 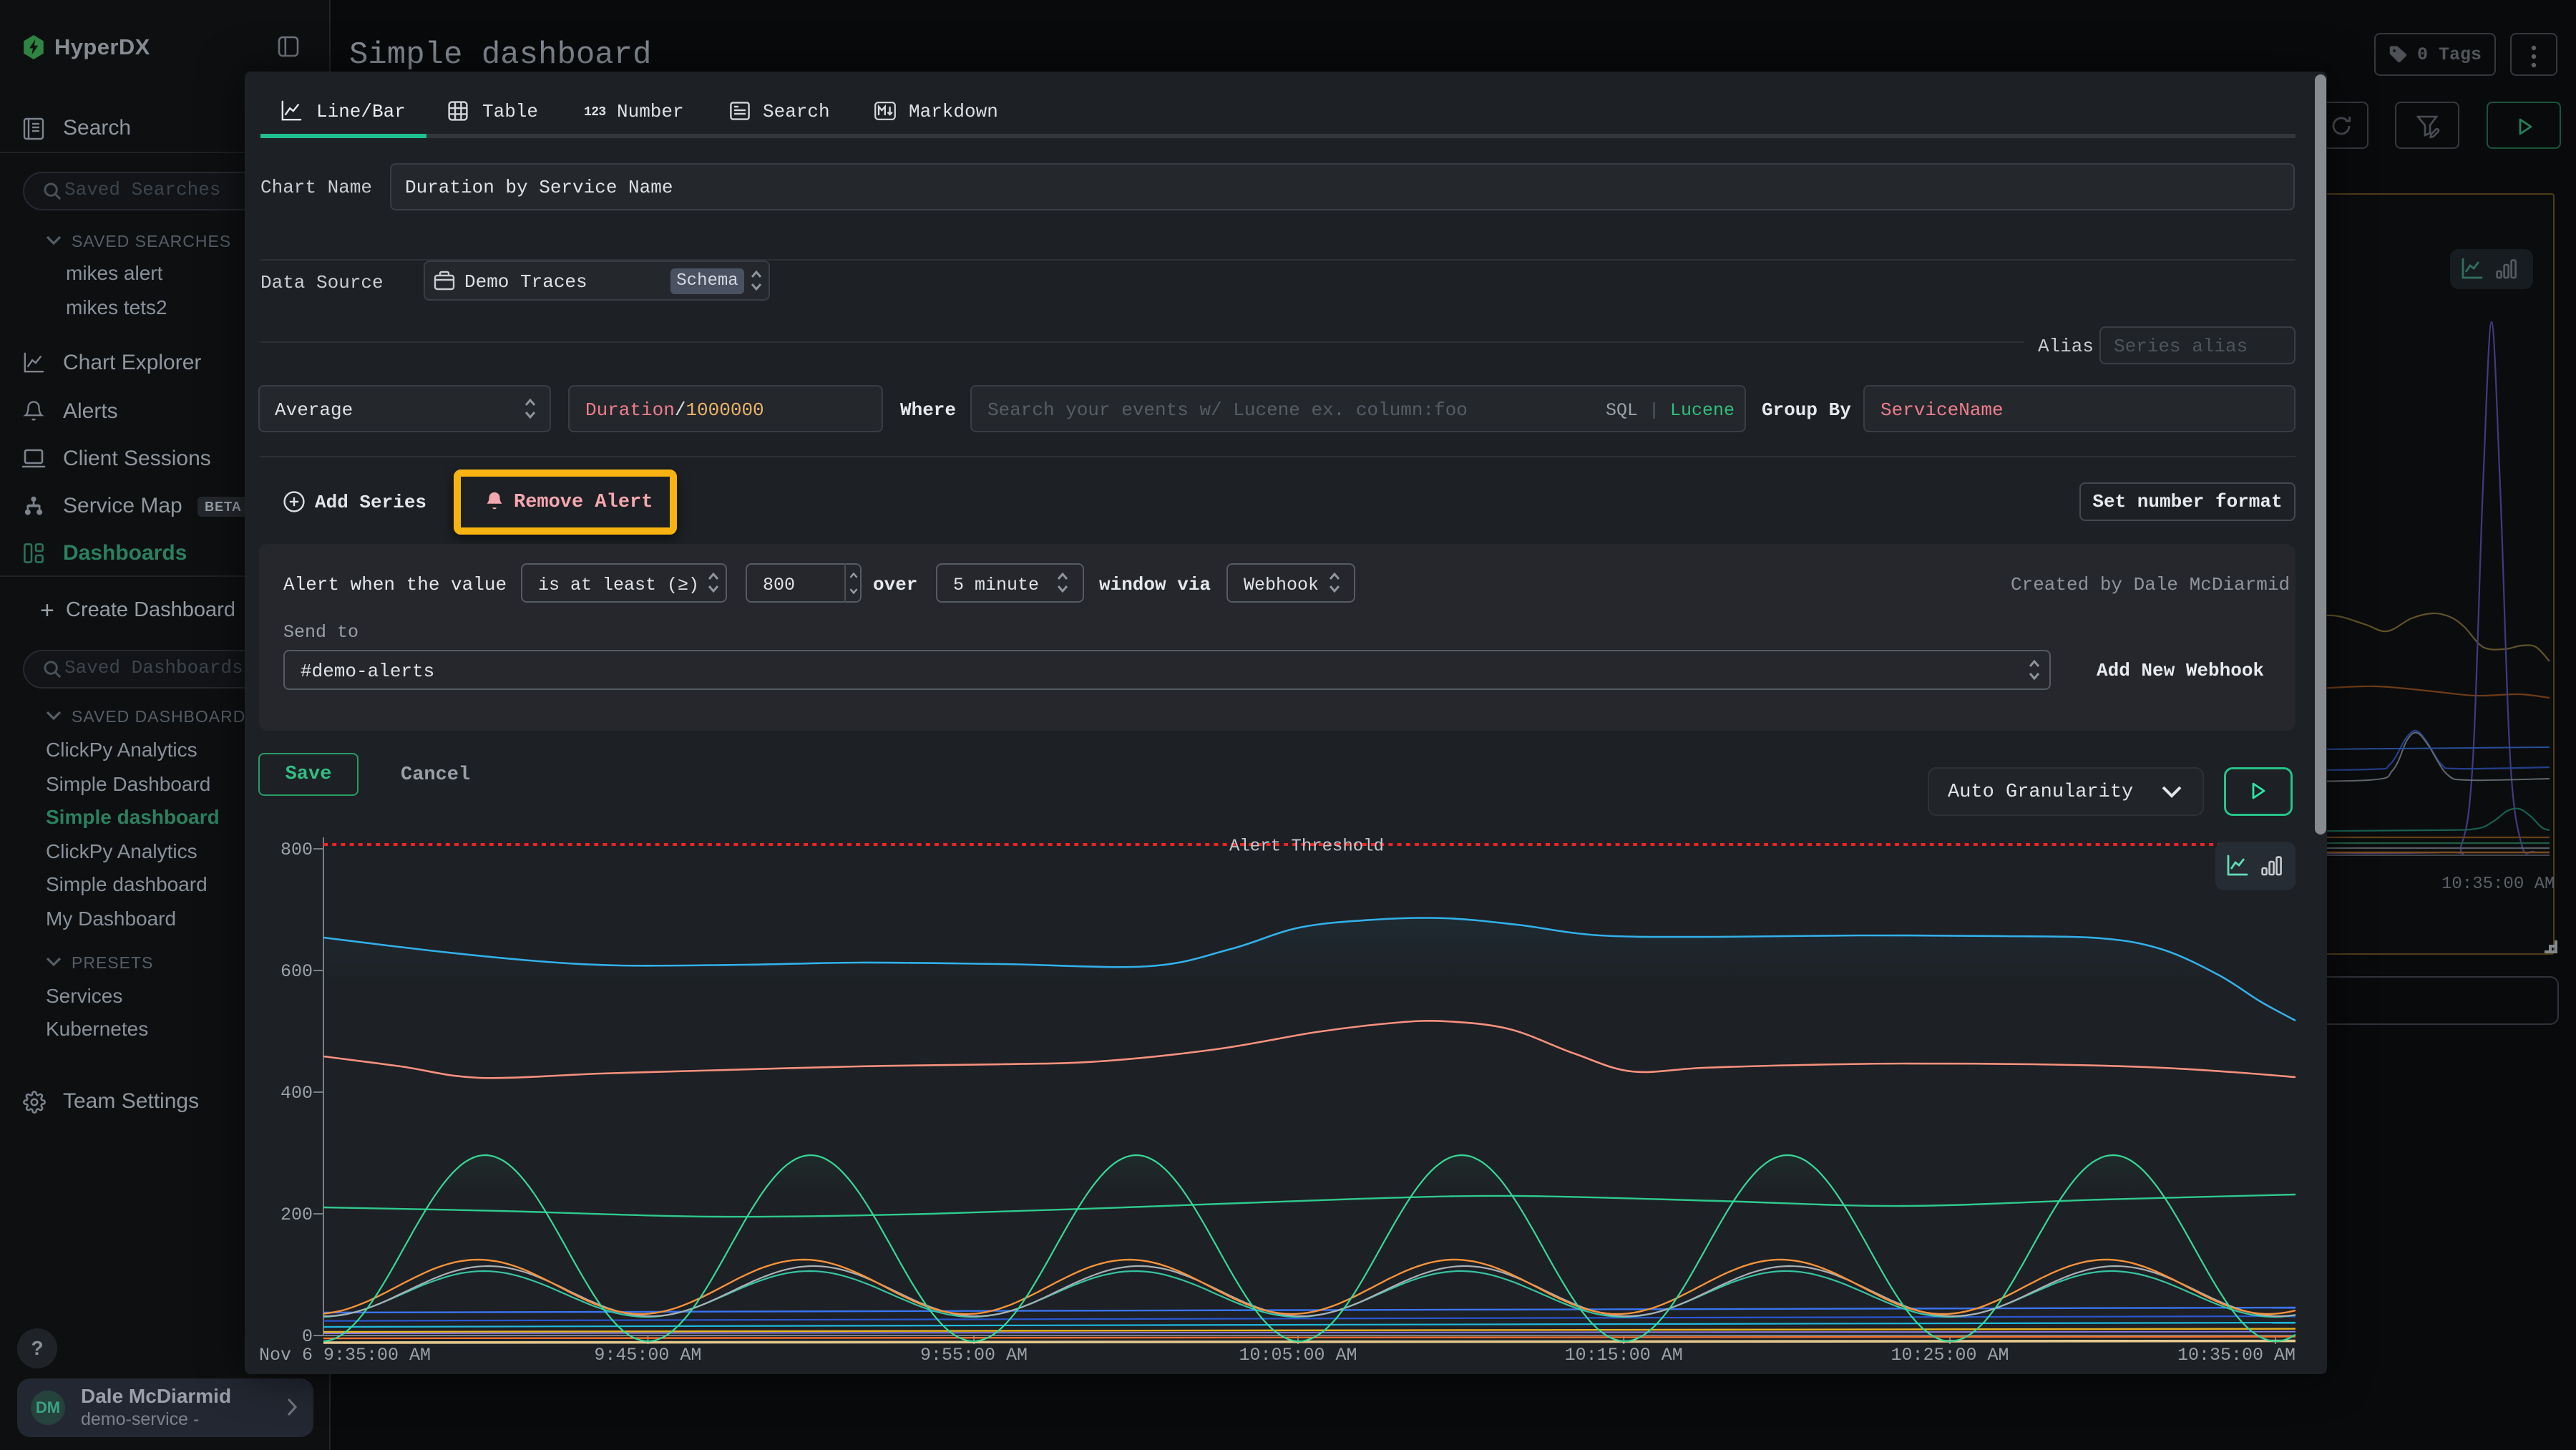 What do you see at coordinates (345, 1355) in the screenshot?
I see `svg-text: Nov 6 9:35:00 AM` at bounding box center [345, 1355].